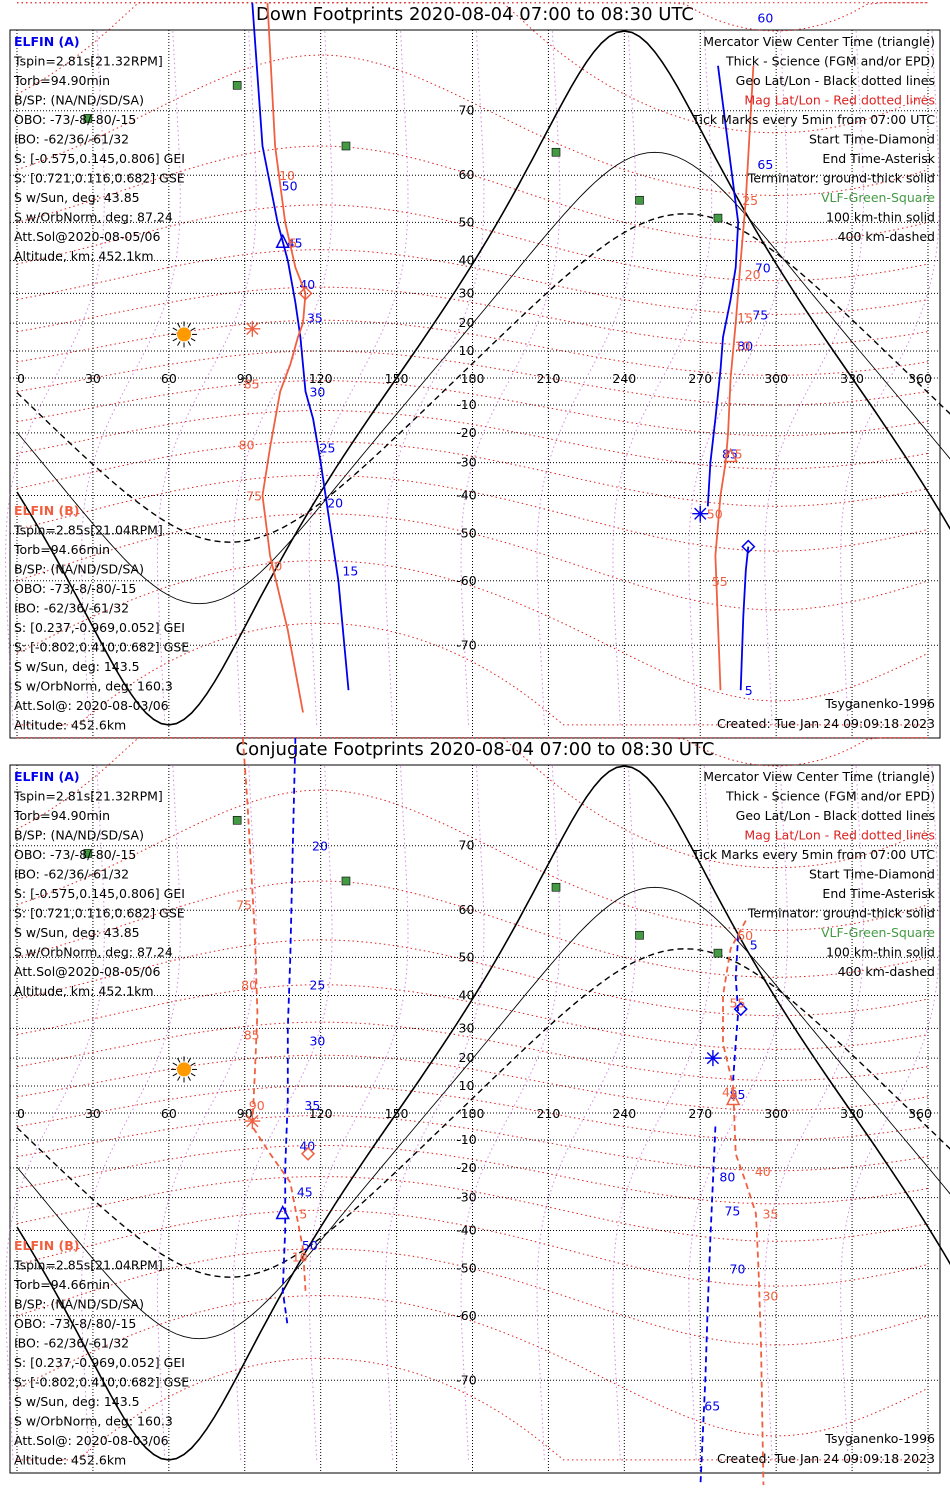  Describe the element at coordinates (467, 1057) in the screenshot. I see `y-tick-label: 20` at that location.